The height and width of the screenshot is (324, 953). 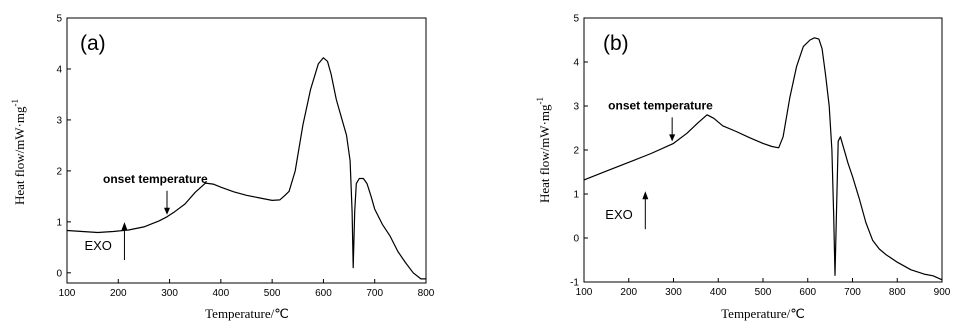 What do you see at coordinates (15, 103) in the screenshot?
I see `y-axis-title-a-sup: -1` at bounding box center [15, 103].